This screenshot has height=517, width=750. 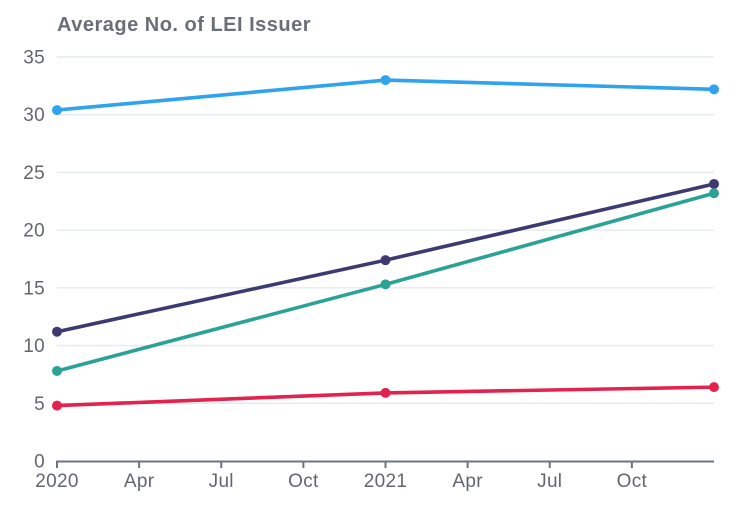 I want to click on y-axis-label: 30, so click(x=34, y=115).